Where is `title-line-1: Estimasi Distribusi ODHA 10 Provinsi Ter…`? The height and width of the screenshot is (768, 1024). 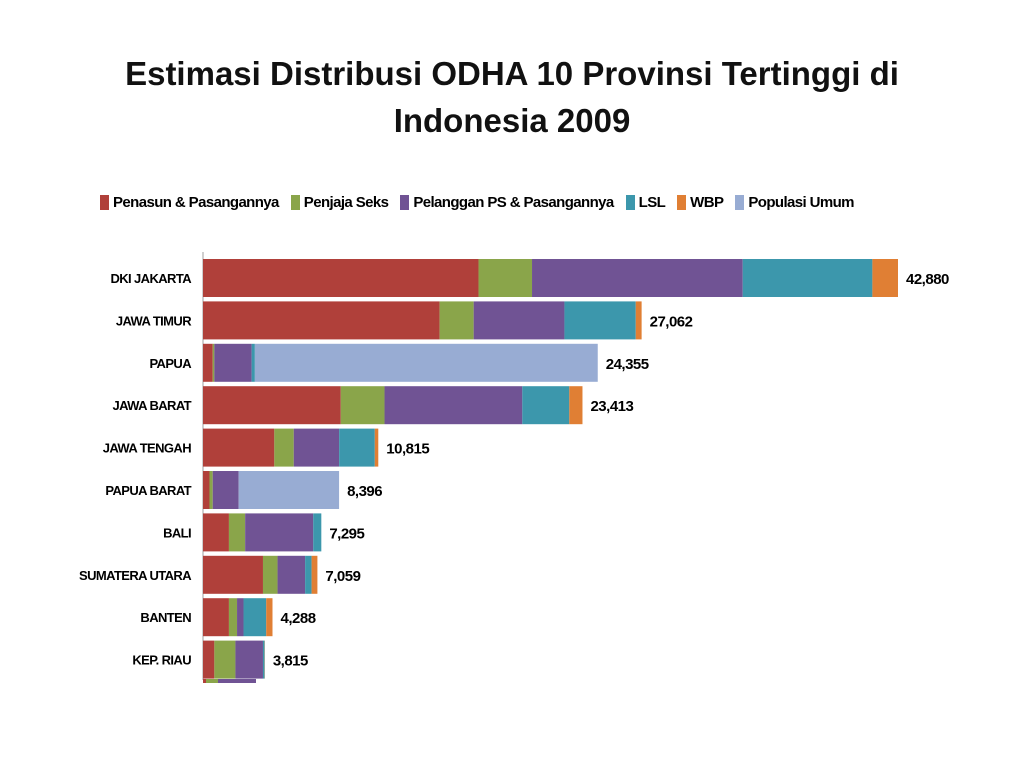
title-line-1: Estimasi Distribusi ODHA 10 Provinsi Ter… is located at coordinates (512, 73).